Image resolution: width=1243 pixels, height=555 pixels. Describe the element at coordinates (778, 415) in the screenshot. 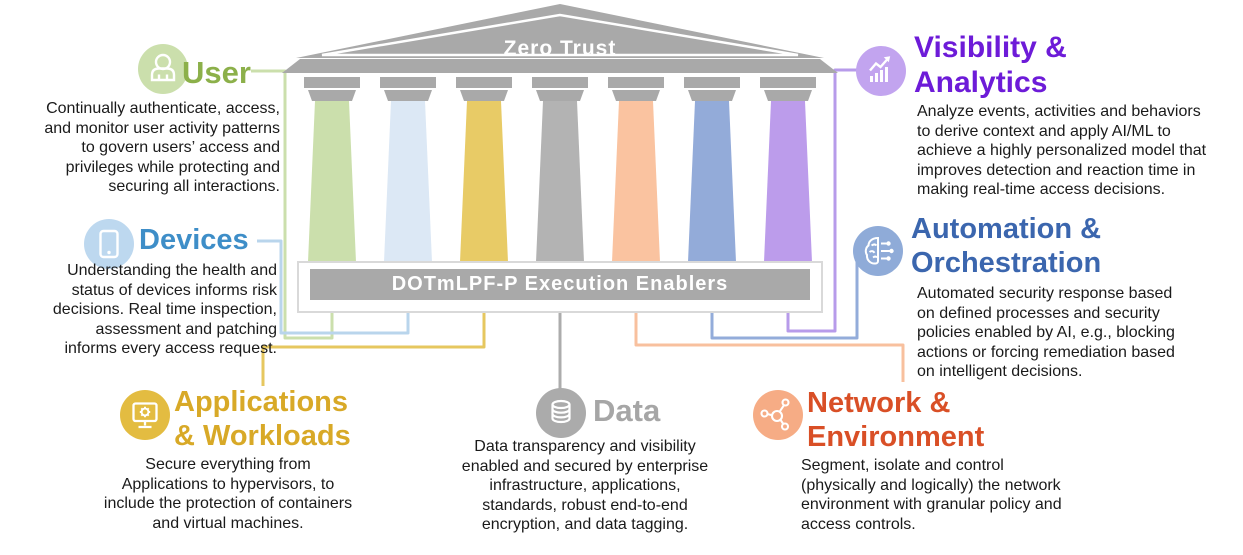

I see `network-nodes-icon` at that location.